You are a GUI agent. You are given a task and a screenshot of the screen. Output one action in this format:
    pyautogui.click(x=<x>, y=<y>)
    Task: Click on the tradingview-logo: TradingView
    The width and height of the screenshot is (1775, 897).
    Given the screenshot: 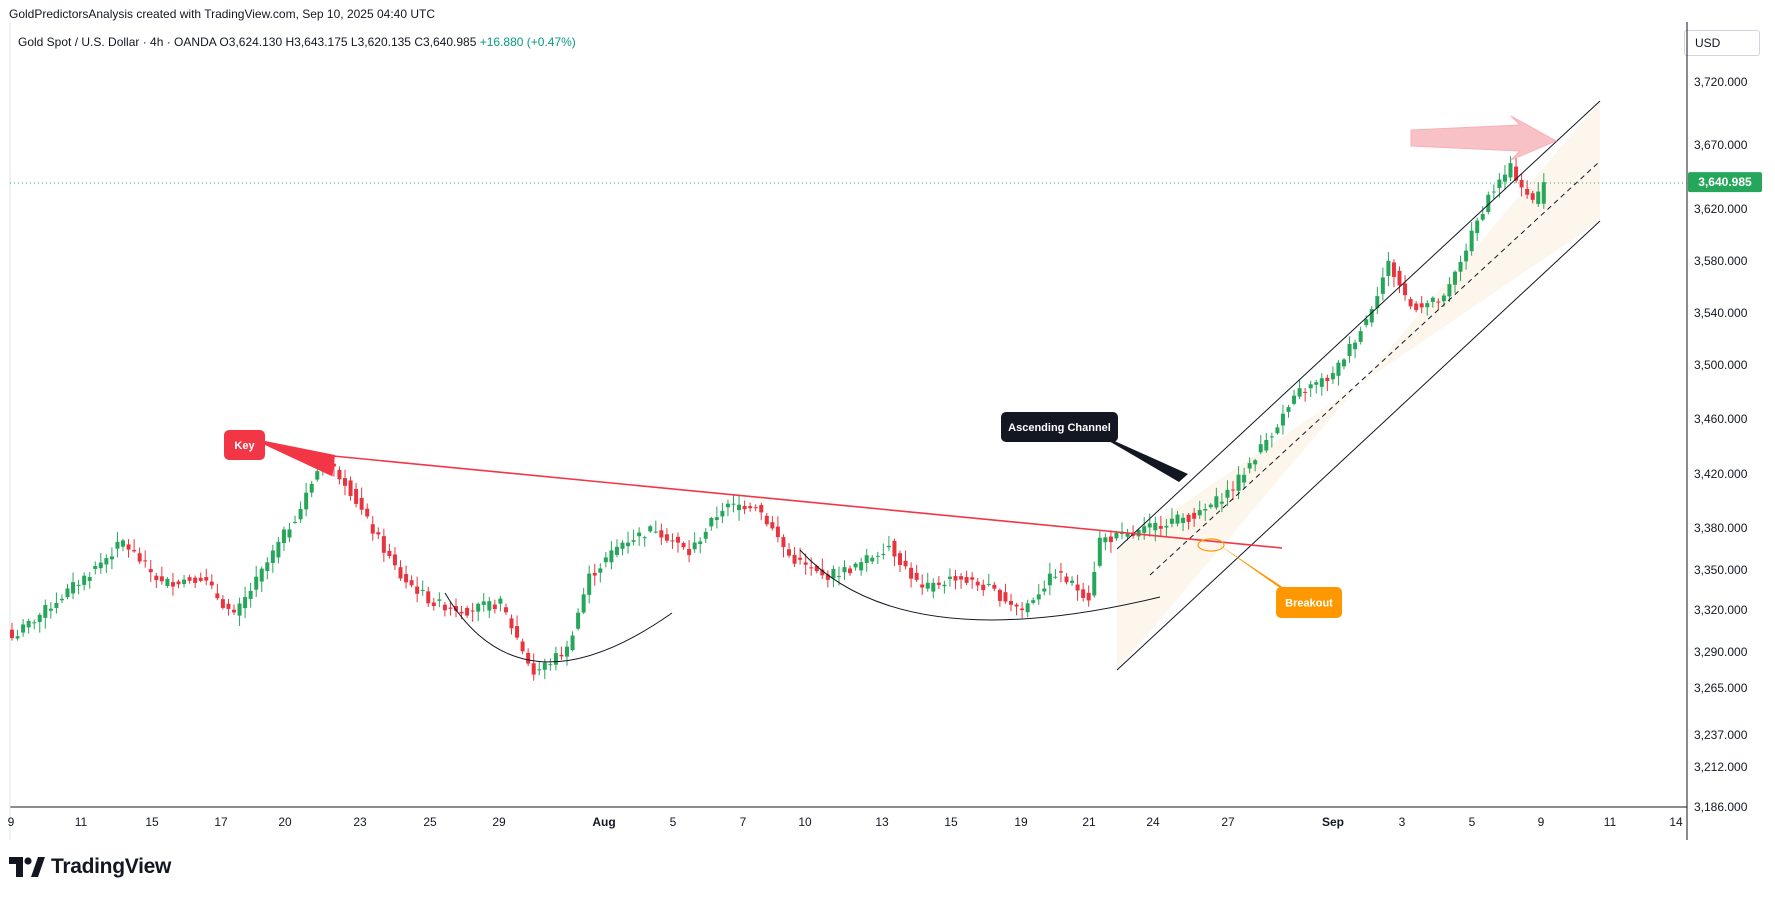 What is the action you would take?
    pyautogui.click(x=90, y=867)
    